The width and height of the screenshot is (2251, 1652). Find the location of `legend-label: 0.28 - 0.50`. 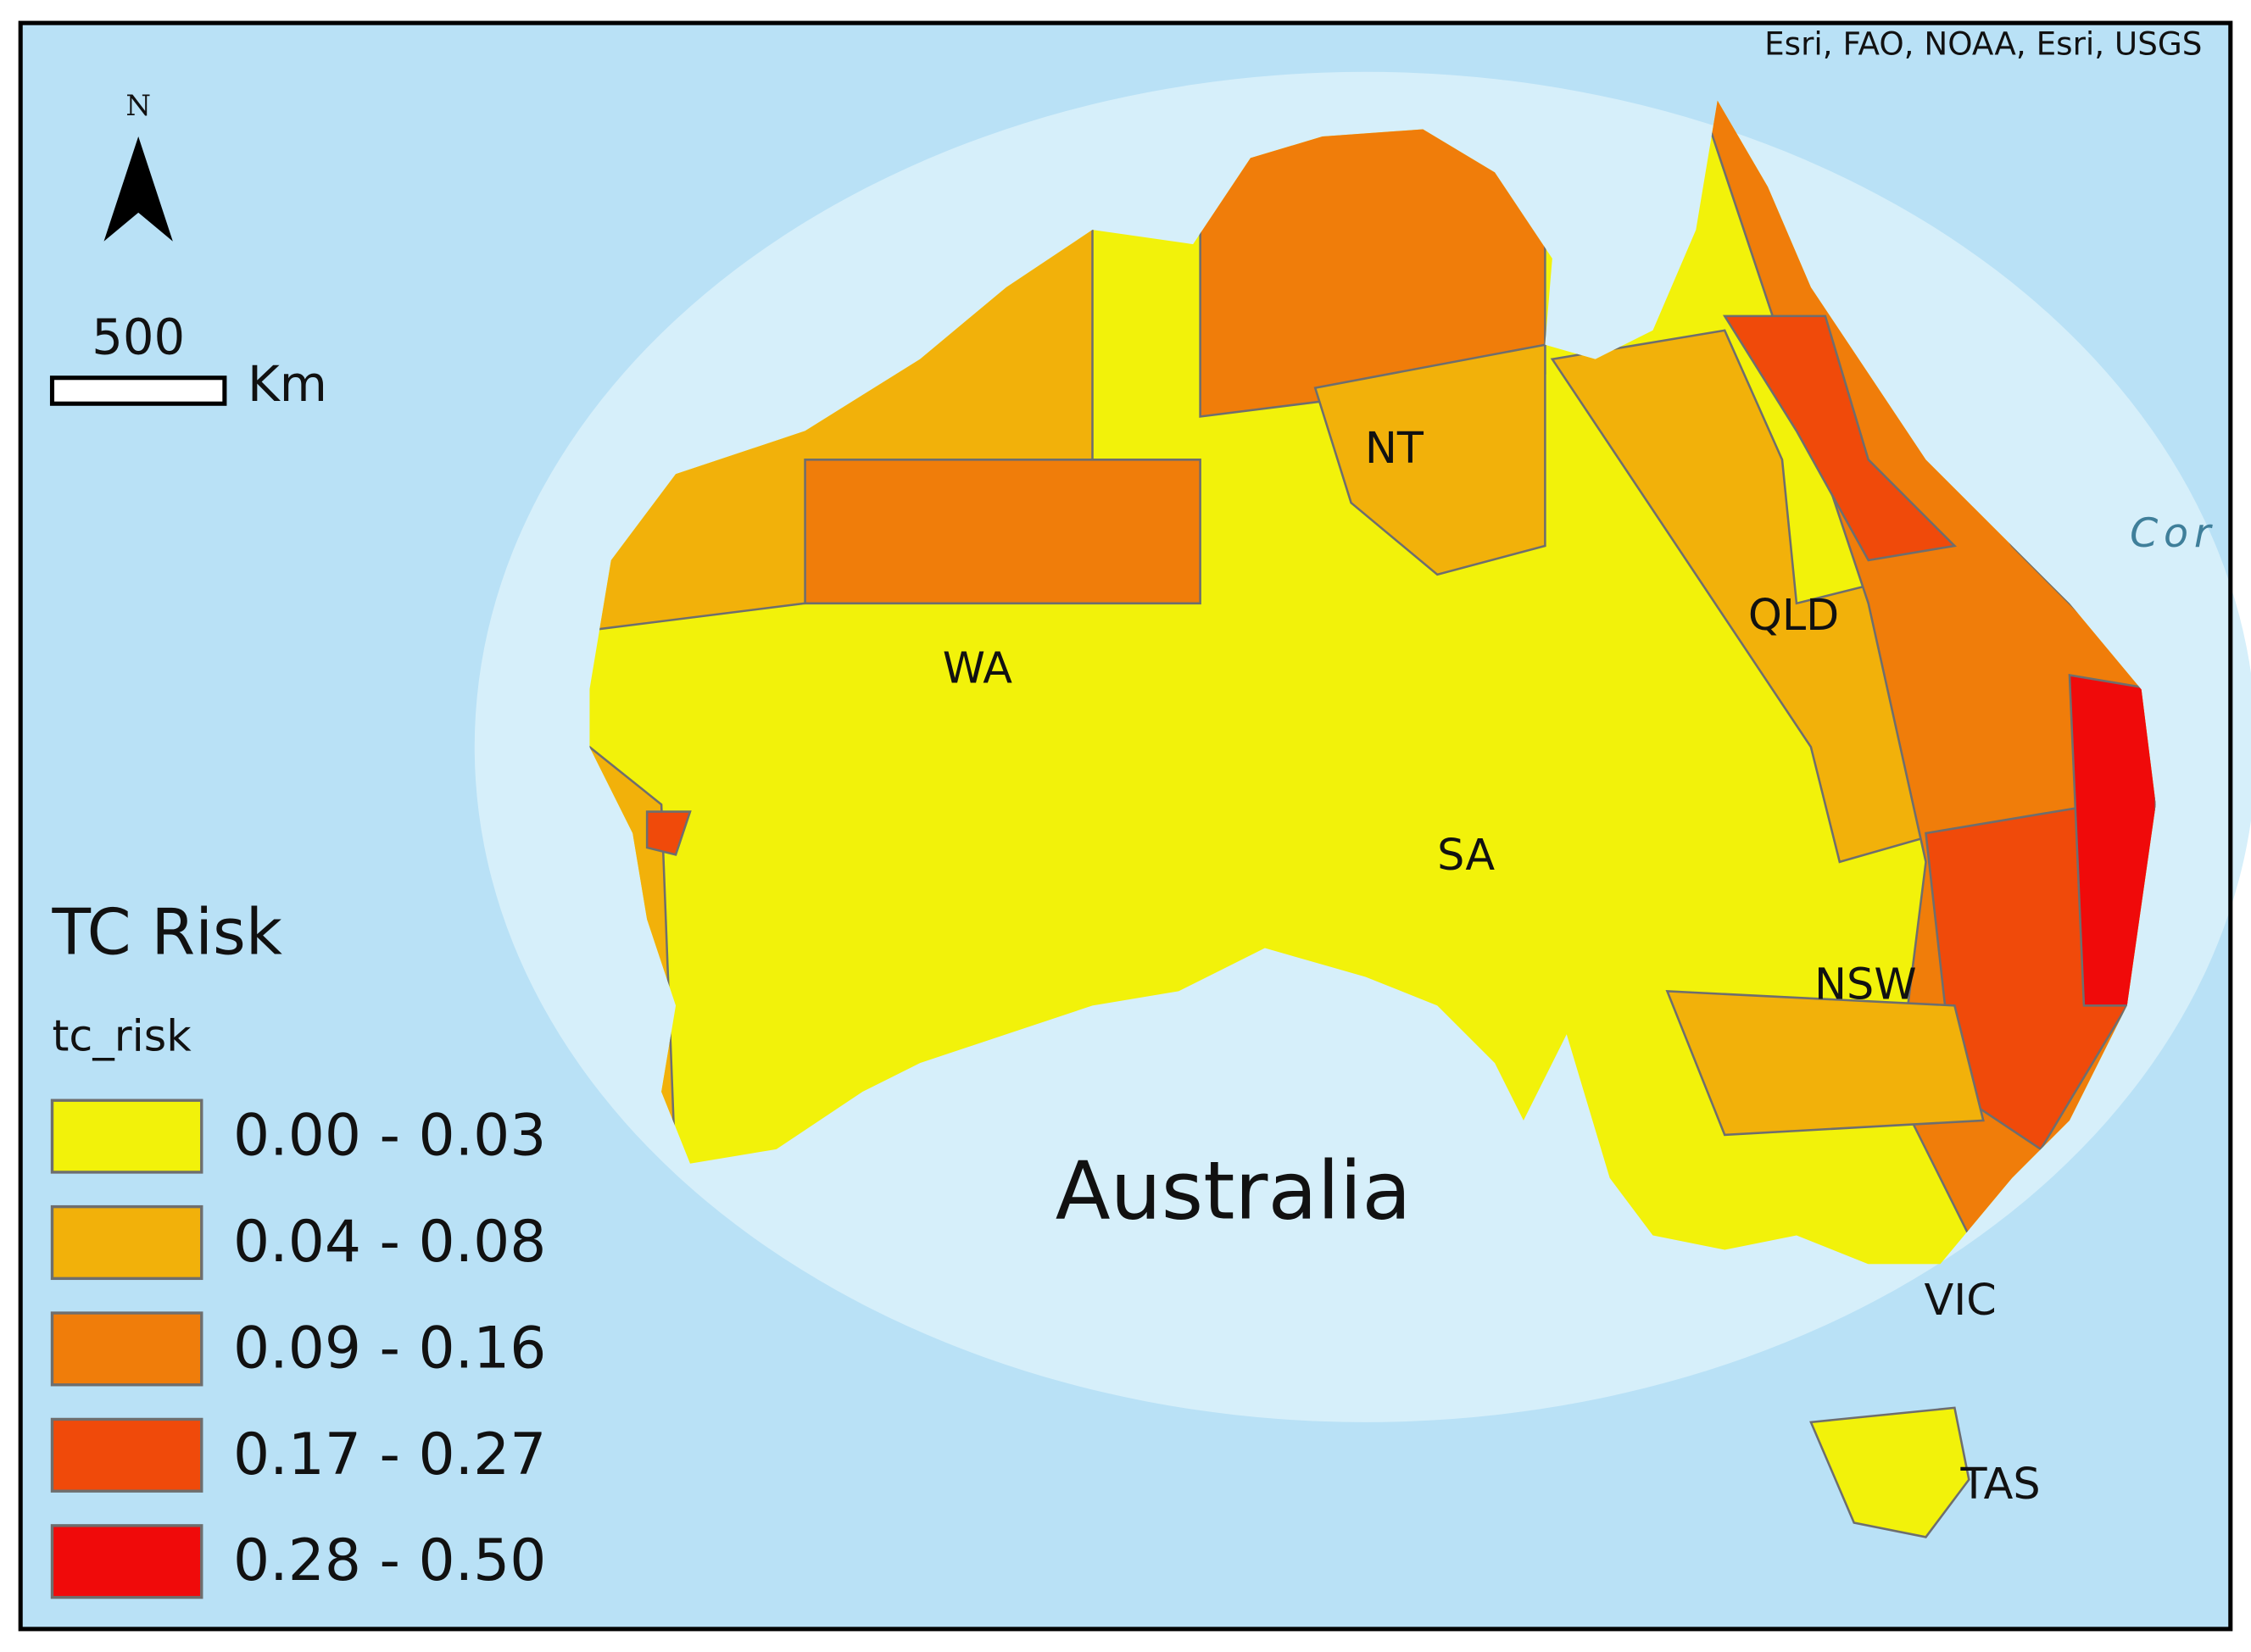

legend-label: 0.28 - 0.50 is located at coordinates (389, 1560).